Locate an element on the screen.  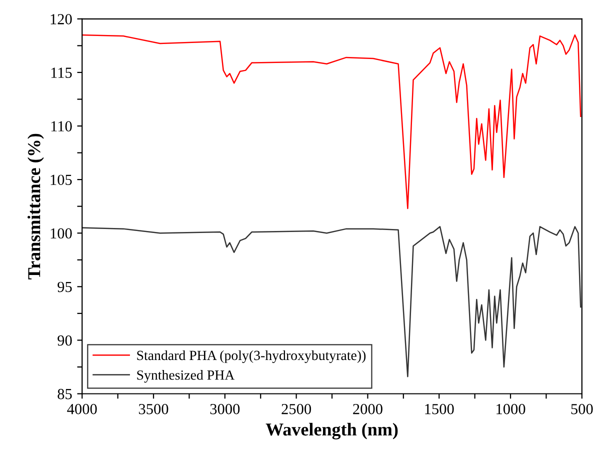
x-tick-label: 3500 is located at coordinates (153, 409).